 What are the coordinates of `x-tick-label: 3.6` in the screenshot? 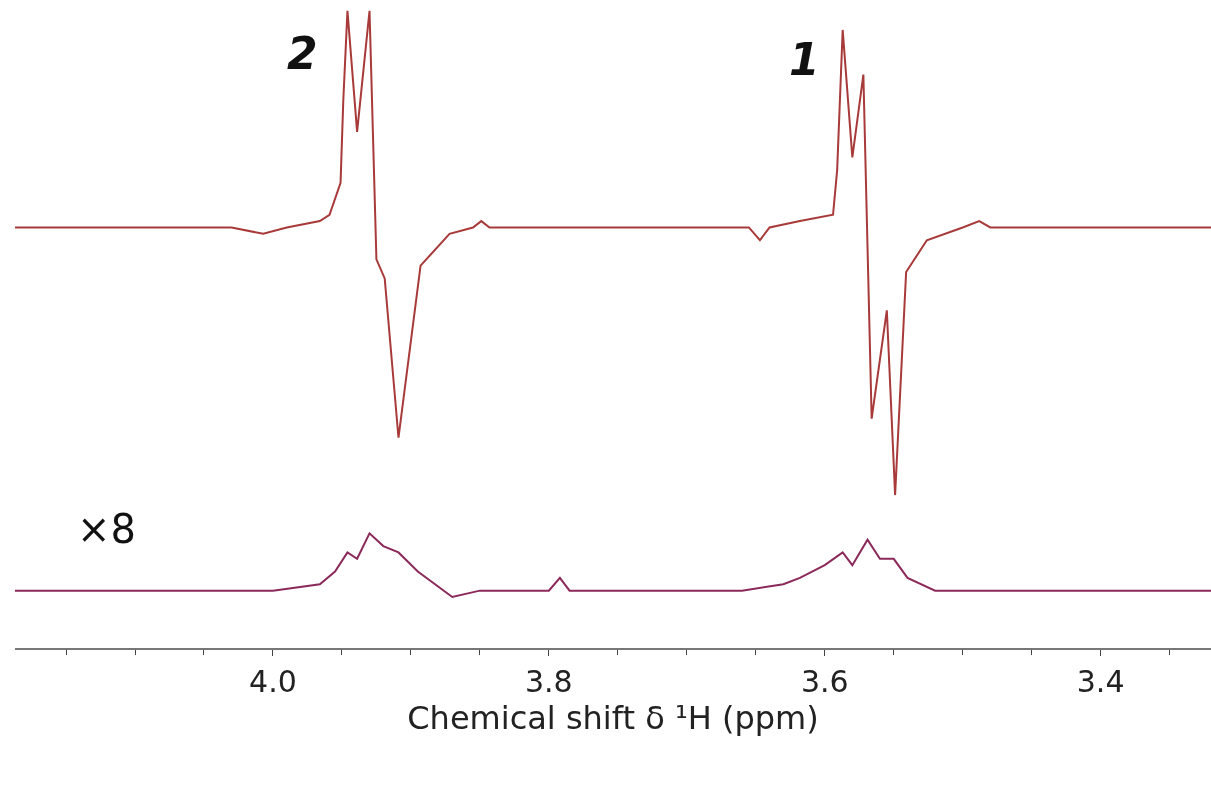 It's located at (824, 681).